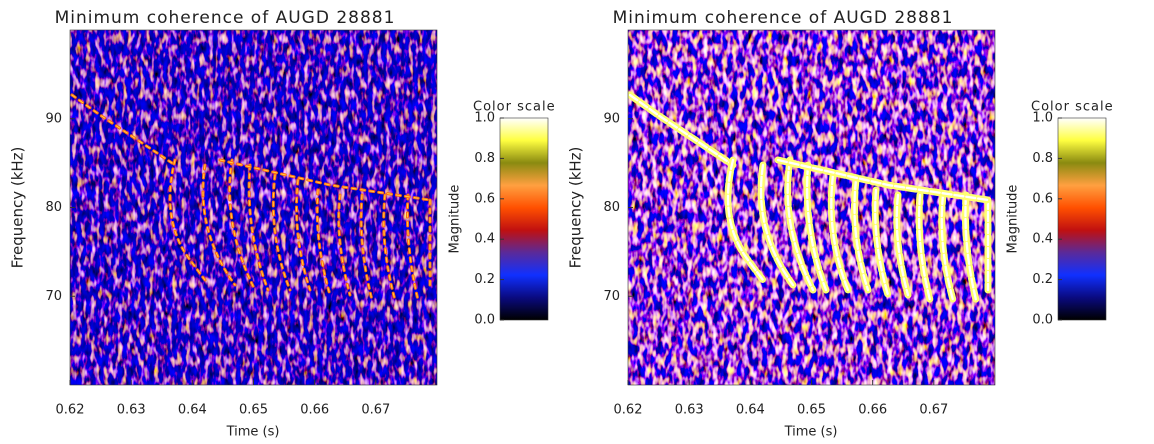 This screenshot has width=1154, height=444. Describe the element at coordinates (123, 130) in the screenshot. I see `mode-streak` at that location.